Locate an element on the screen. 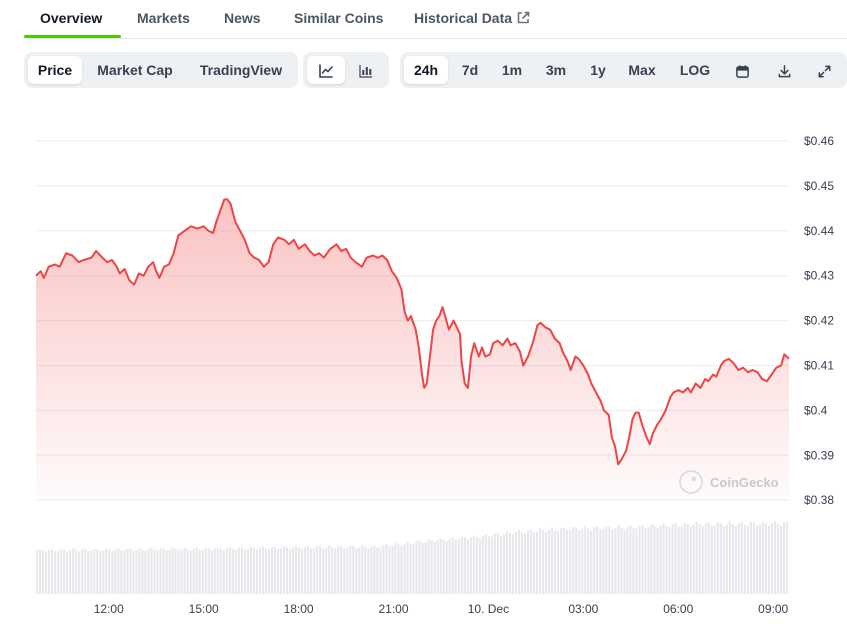  calendar-button is located at coordinates (742, 70).